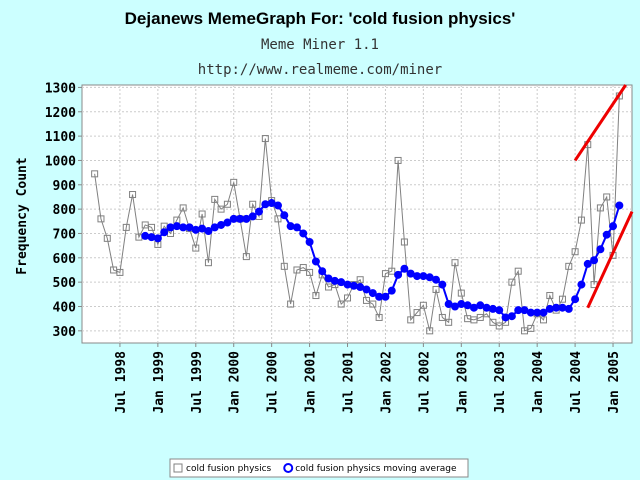  Describe the element at coordinates (65, 210) in the screenshot. I see `y-tick-label: 800` at that location.